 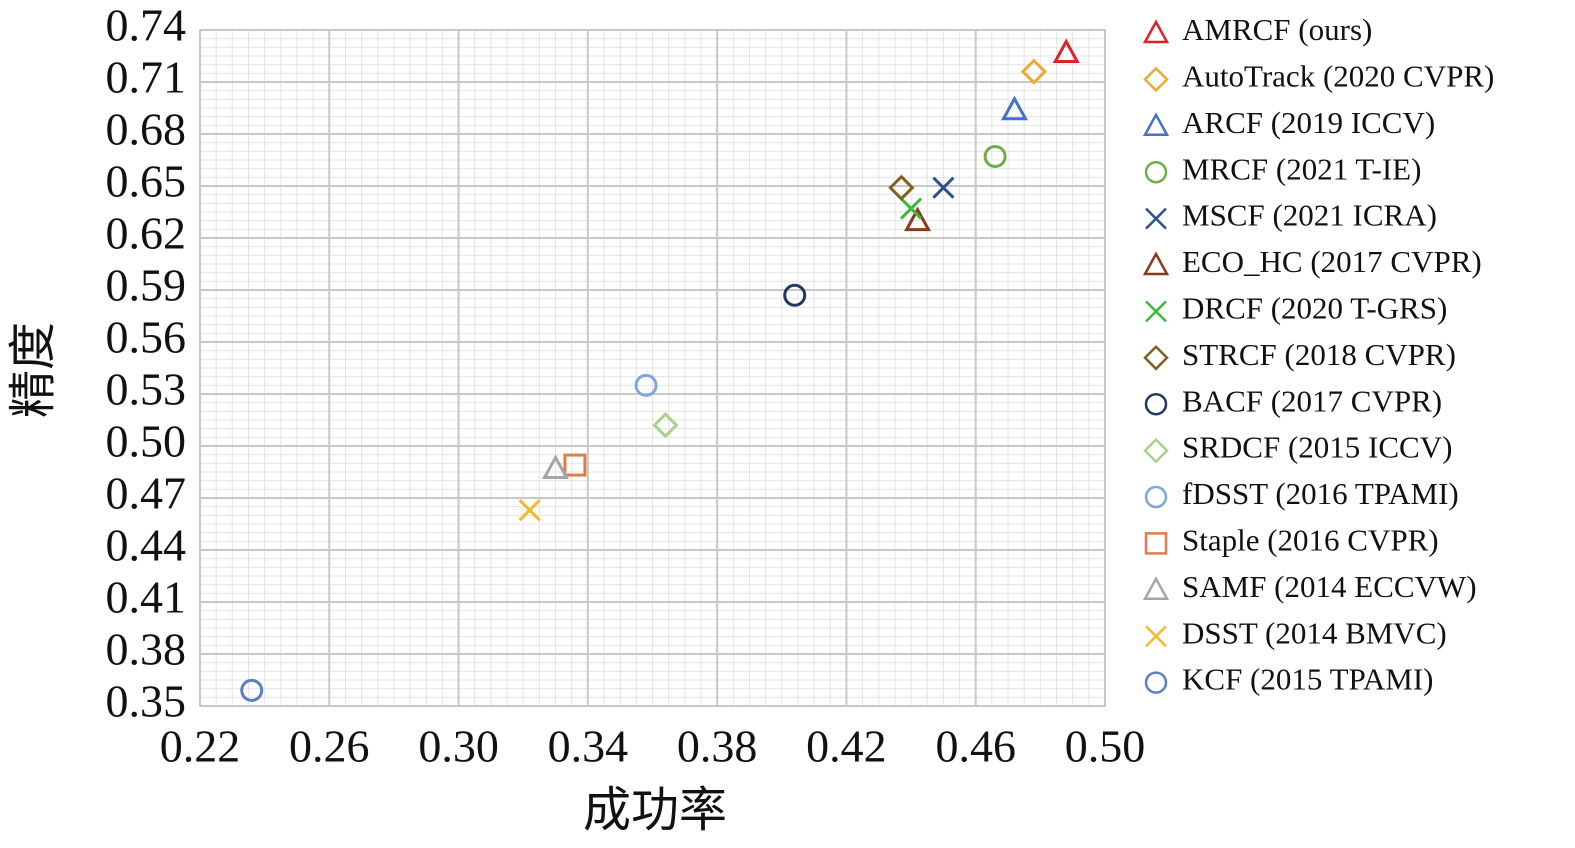 What do you see at coordinates (146, 25) in the screenshot?
I see `y-tick-label: 0.74` at bounding box center [146, 25].